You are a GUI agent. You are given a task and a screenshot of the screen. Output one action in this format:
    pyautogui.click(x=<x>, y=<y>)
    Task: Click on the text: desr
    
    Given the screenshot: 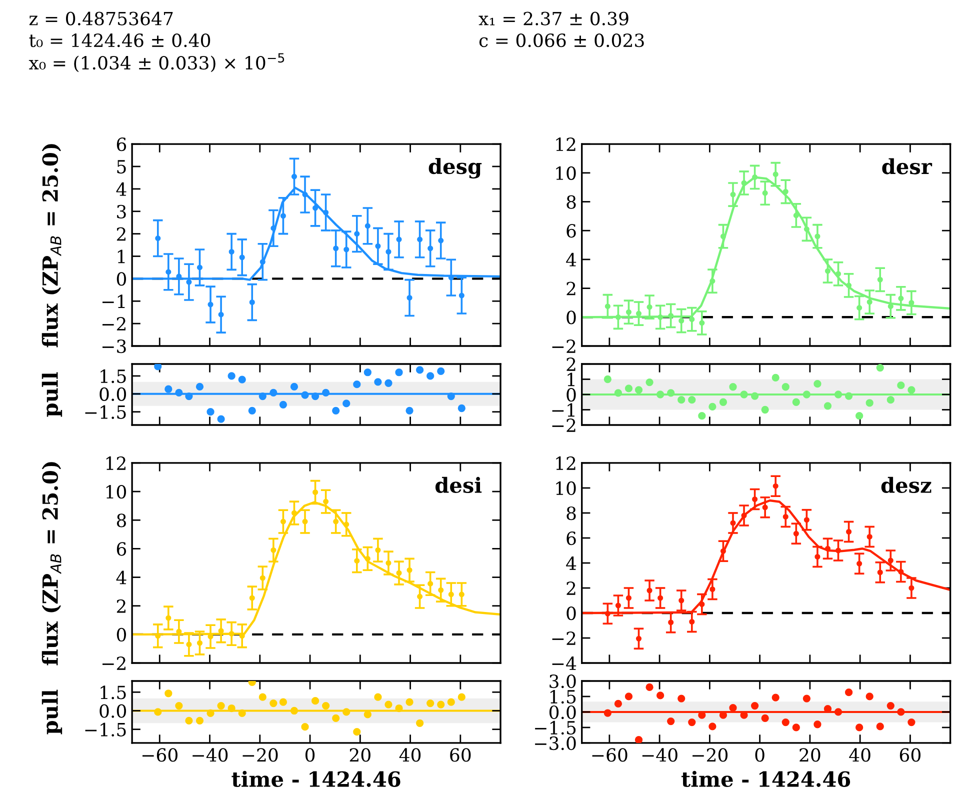 What is the action you would take?
    pyautogui.click(x=907, y=166)
    